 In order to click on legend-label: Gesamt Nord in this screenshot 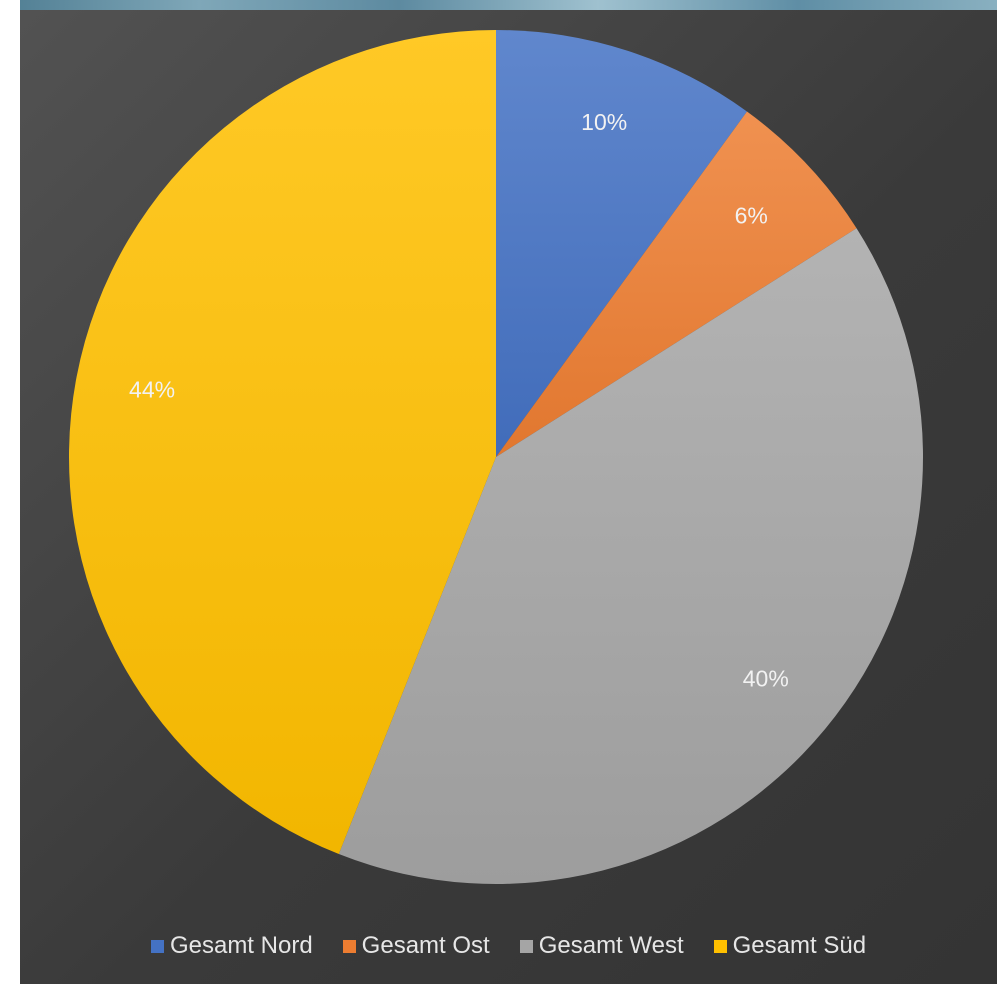, I will do `click(241, 945)`.